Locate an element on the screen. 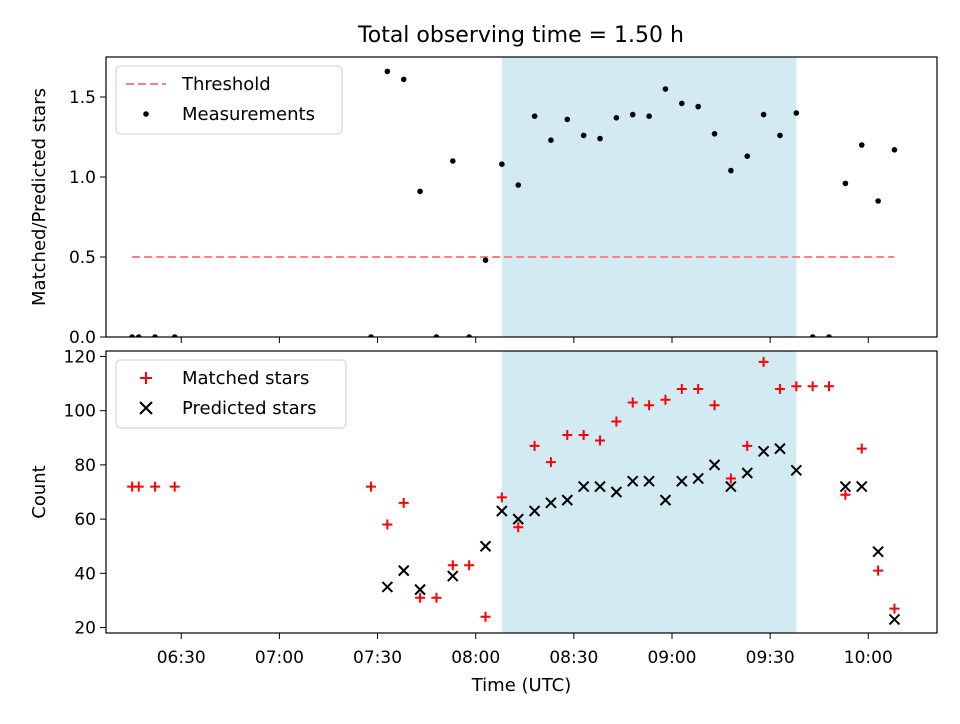 This screenshot has width=960, height=724. x-tick-label: 06:30 is located at coordinates (181, 658).